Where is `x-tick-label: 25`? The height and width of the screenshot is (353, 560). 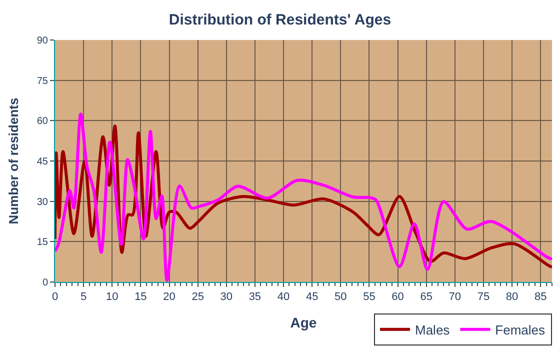 x-tick-label: 25 is located at coordinates (198, 297).